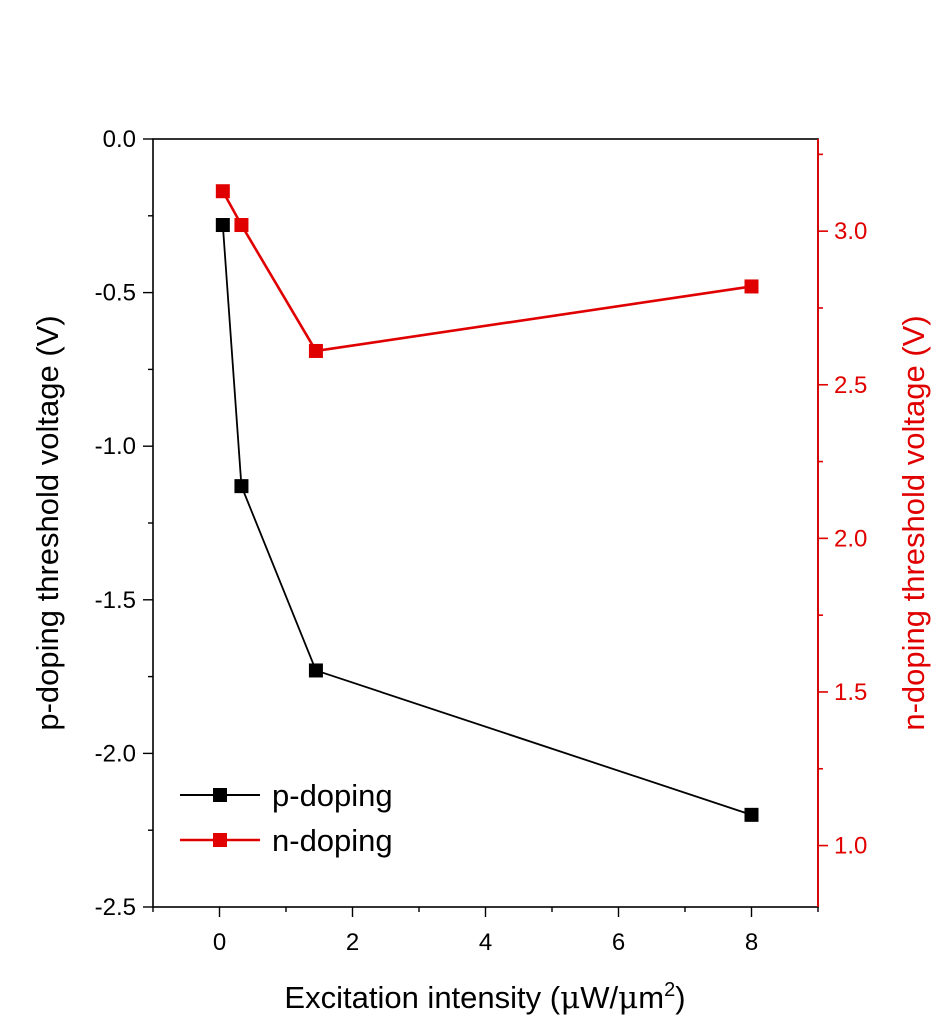 The image size is (940, 1025). What do you see at coordinates (115, 293) in the screenshot?
I see `y-left-tick-label: -0.5` at bounding box center [115, 293].